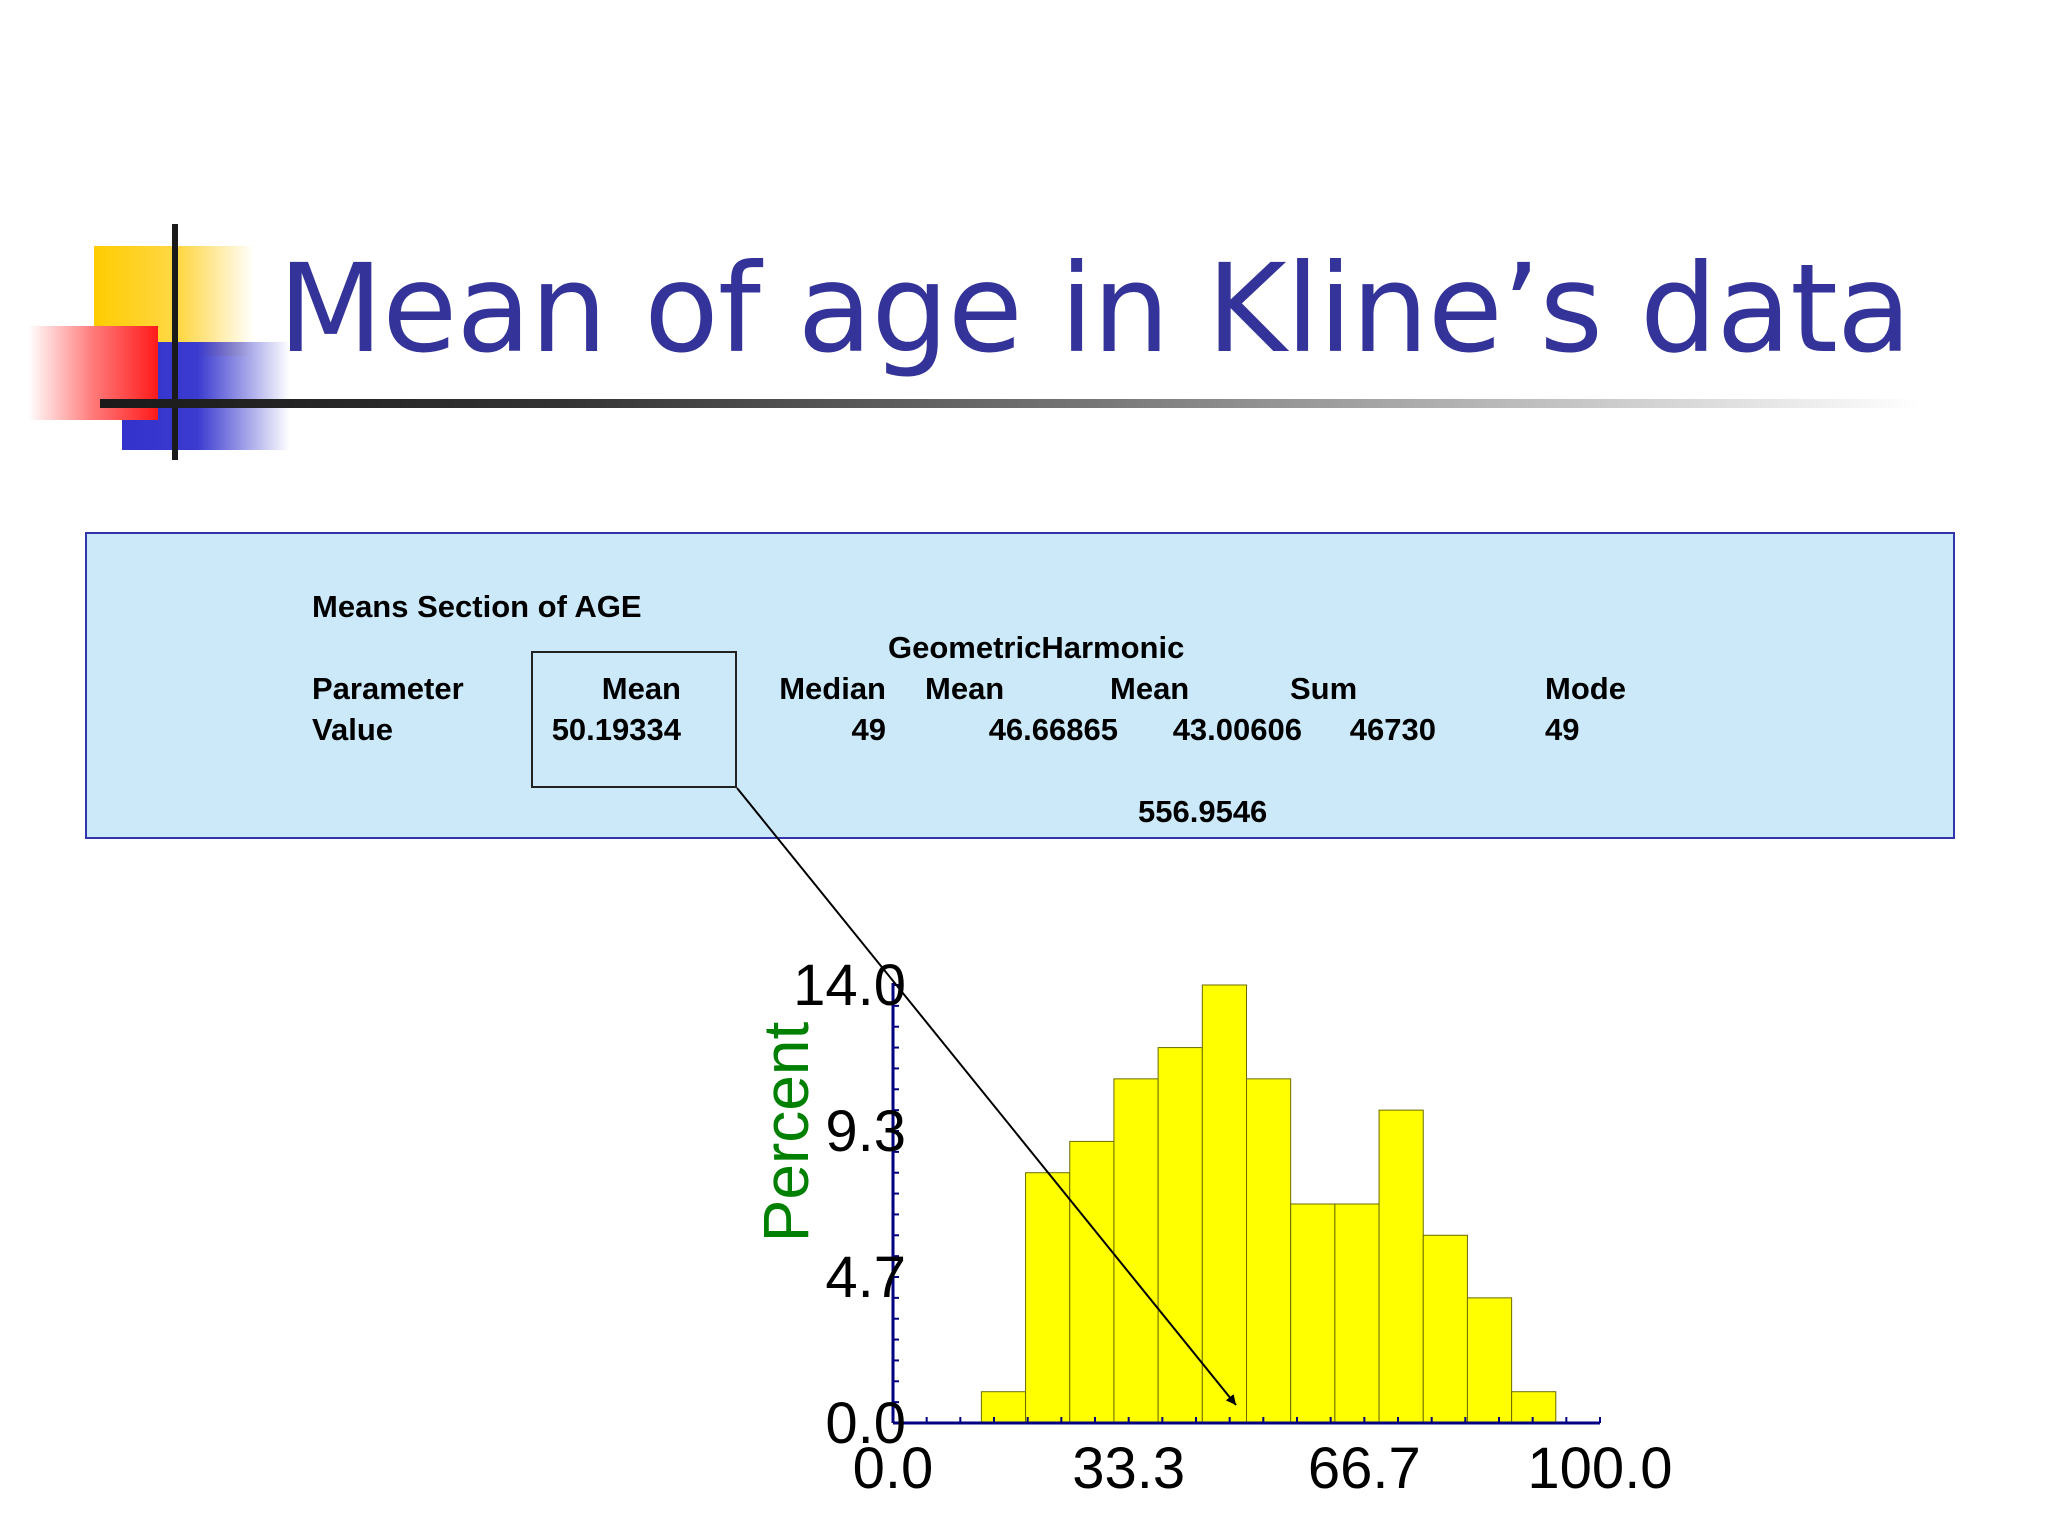 Image resolution: width=2048 pixels, height=1536 pixels. What do you see at coordinates (1010, 403) in the screenshot?
I see `title-underline-rule` at bounding box center [1010, 403].